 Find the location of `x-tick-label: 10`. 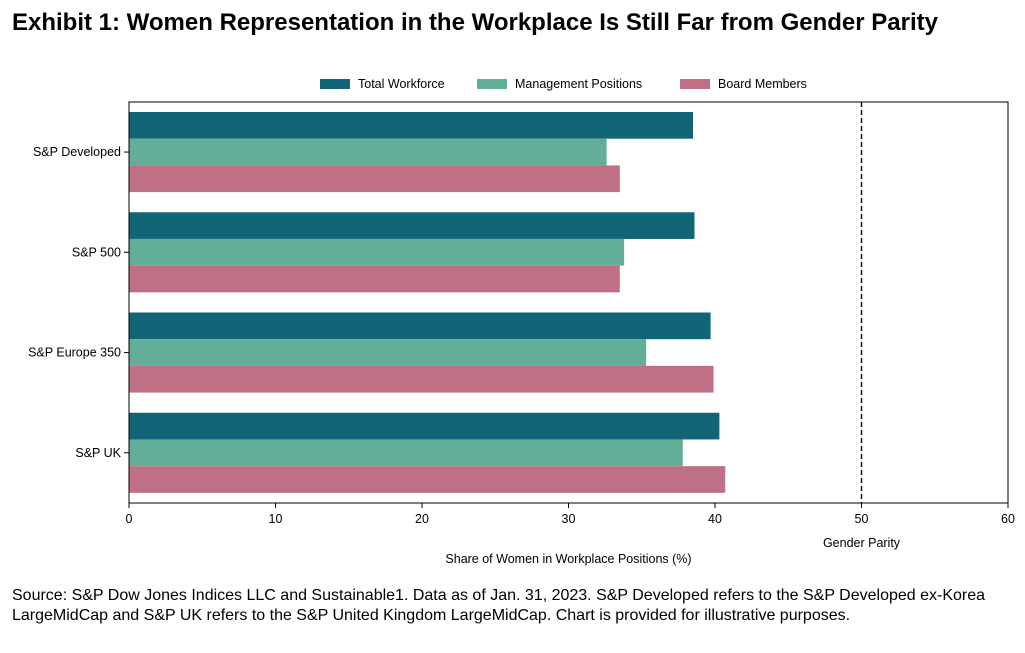

x-tick-label: 10 is located at coordinates (276, 519).